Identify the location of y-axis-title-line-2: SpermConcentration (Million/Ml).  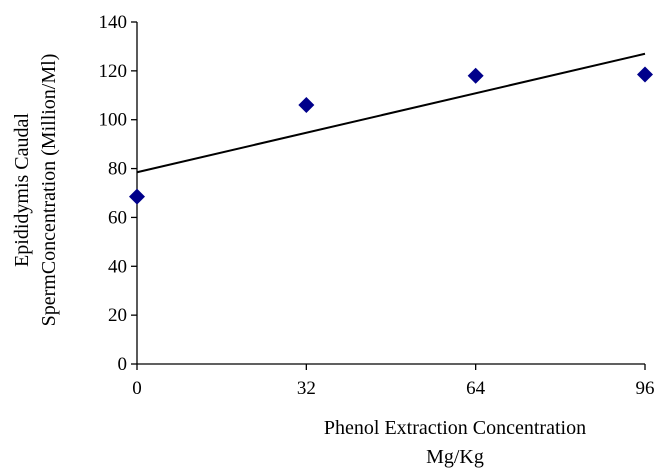
(49, 190).